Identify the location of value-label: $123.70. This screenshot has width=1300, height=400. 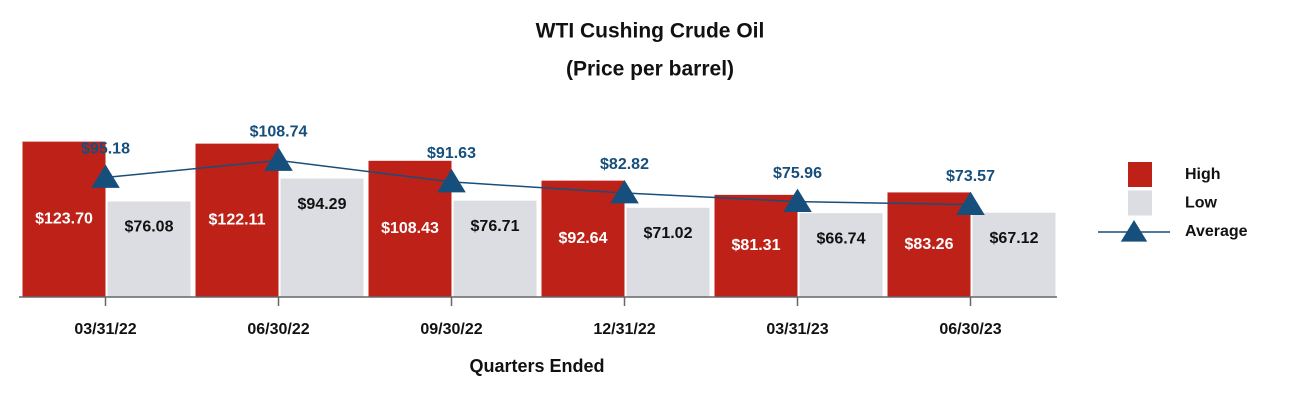
(64, 219).